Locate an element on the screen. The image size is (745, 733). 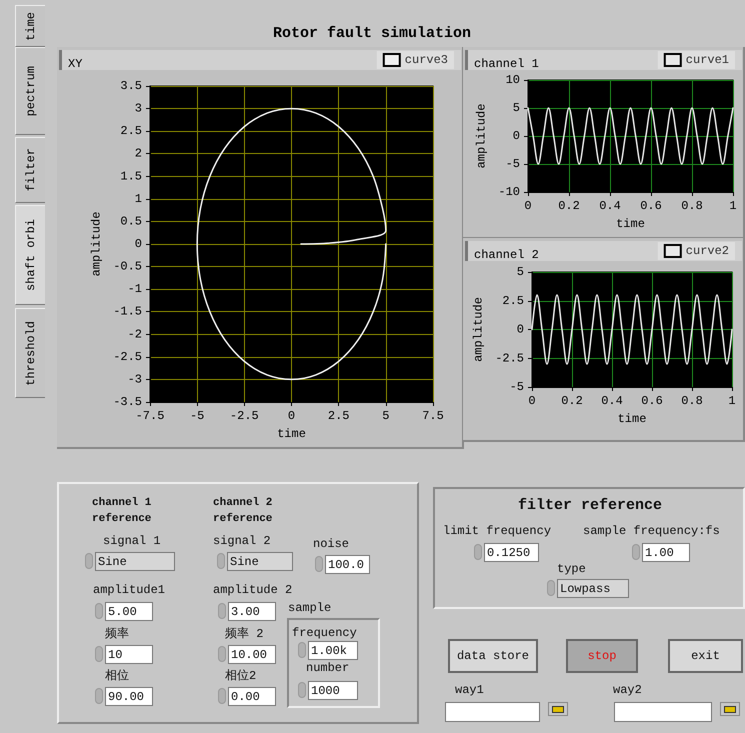
text: number is located at coordinates (328, 668).